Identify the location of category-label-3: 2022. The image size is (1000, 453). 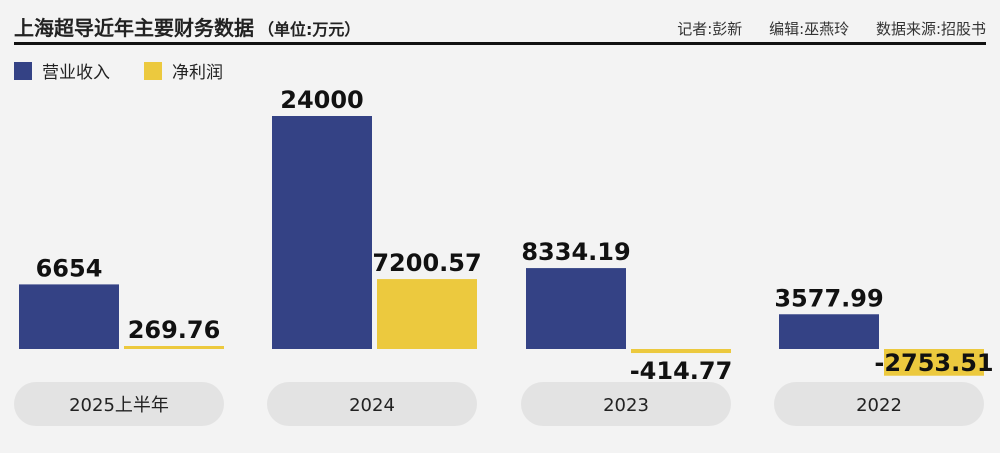
(879, 405).